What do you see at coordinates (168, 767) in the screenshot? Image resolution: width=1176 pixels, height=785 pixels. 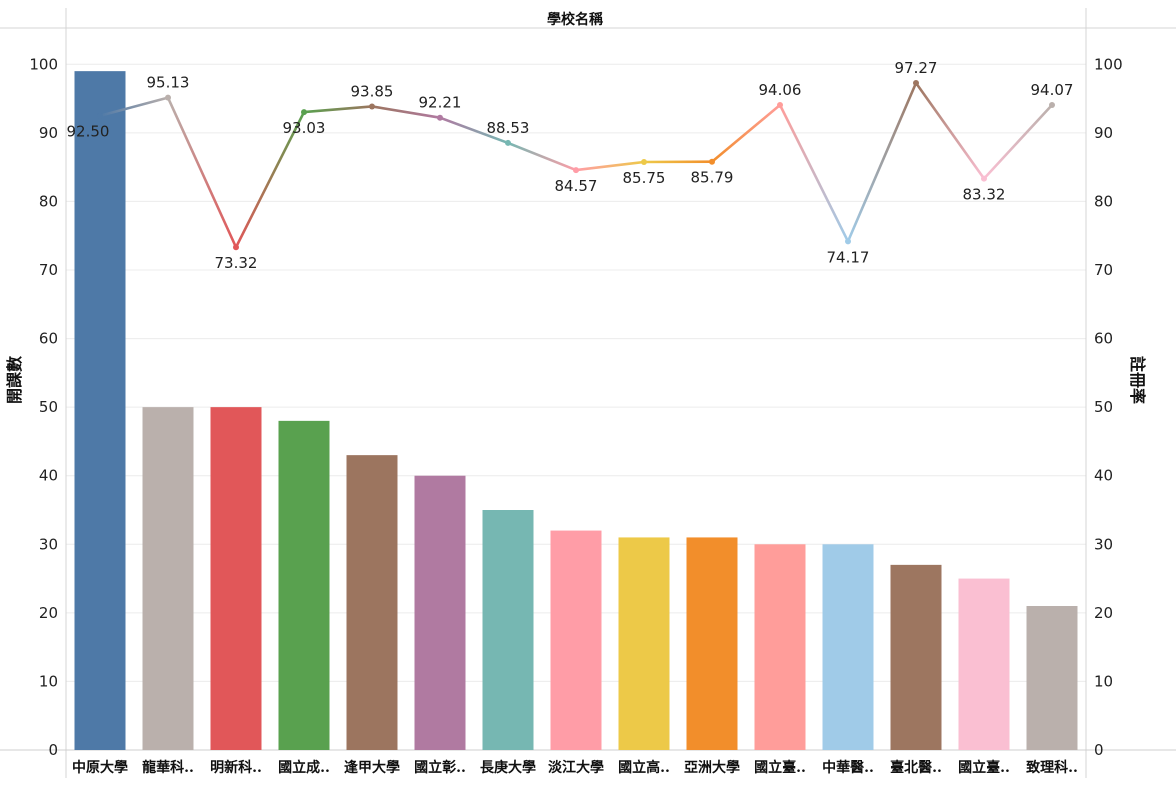 I see `category-label-1: 龍華科..` at bounding box center [168, 767].